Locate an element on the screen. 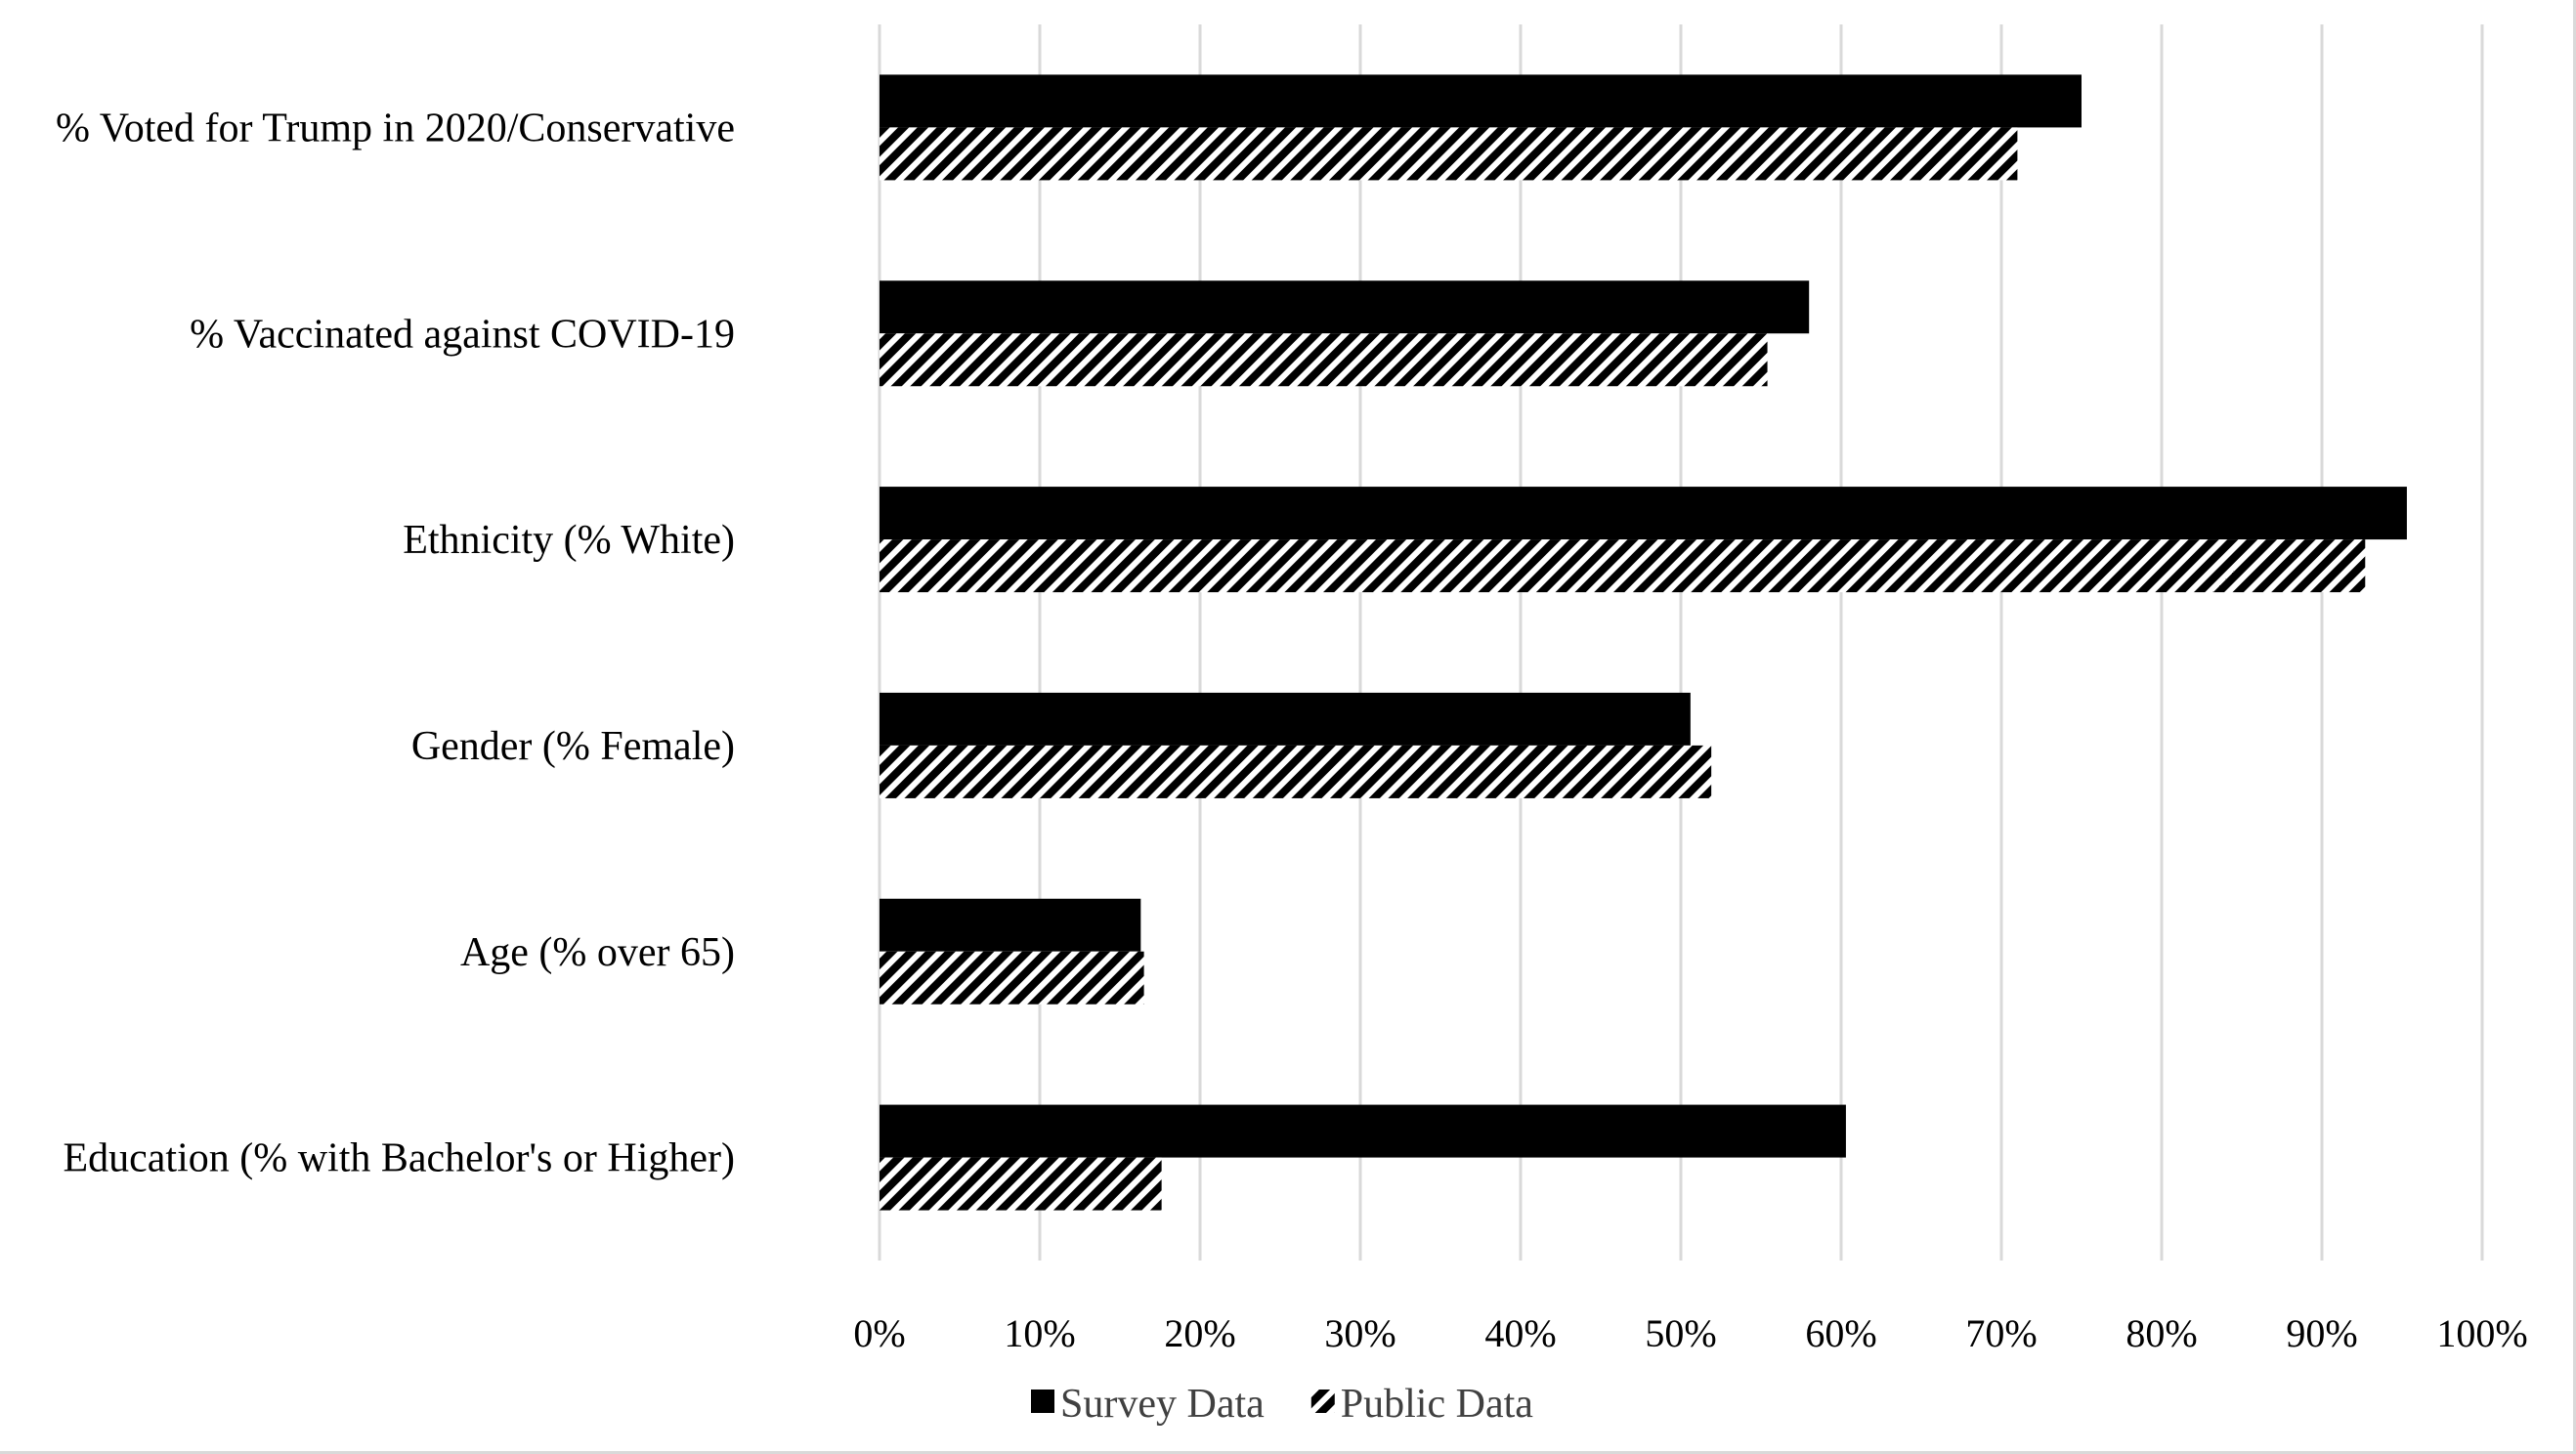 This screenshot has width=2576, height=1454. x-tick-label: 30% is located at coordinates (1359, 1333).